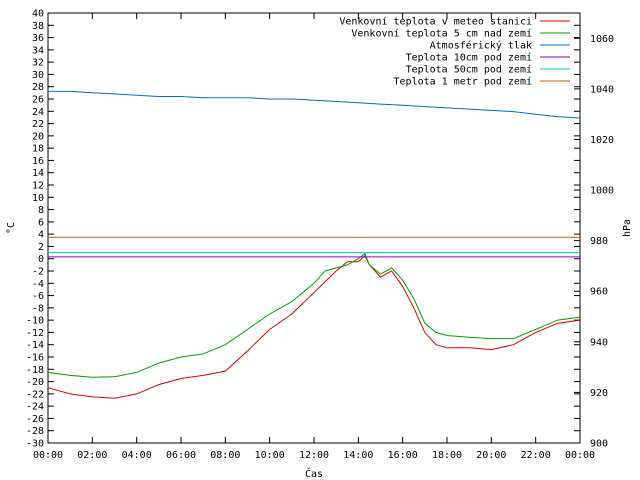 The image size is (640, 480). Describe the element at coordinates (35, 431) in the screenshot. I see `y-left-tick-label: -28` at that location.